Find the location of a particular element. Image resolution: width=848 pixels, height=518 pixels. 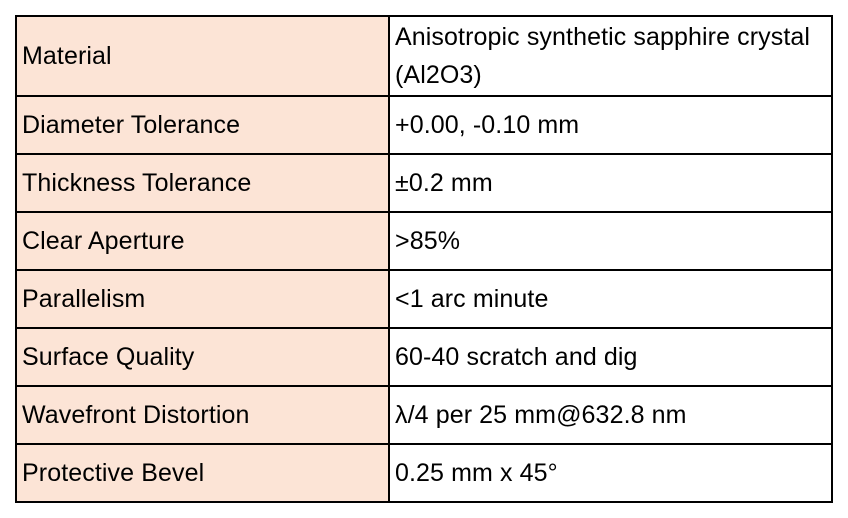

row-value: +0.00, -0.10 mm is located at coordinates (610, 125).